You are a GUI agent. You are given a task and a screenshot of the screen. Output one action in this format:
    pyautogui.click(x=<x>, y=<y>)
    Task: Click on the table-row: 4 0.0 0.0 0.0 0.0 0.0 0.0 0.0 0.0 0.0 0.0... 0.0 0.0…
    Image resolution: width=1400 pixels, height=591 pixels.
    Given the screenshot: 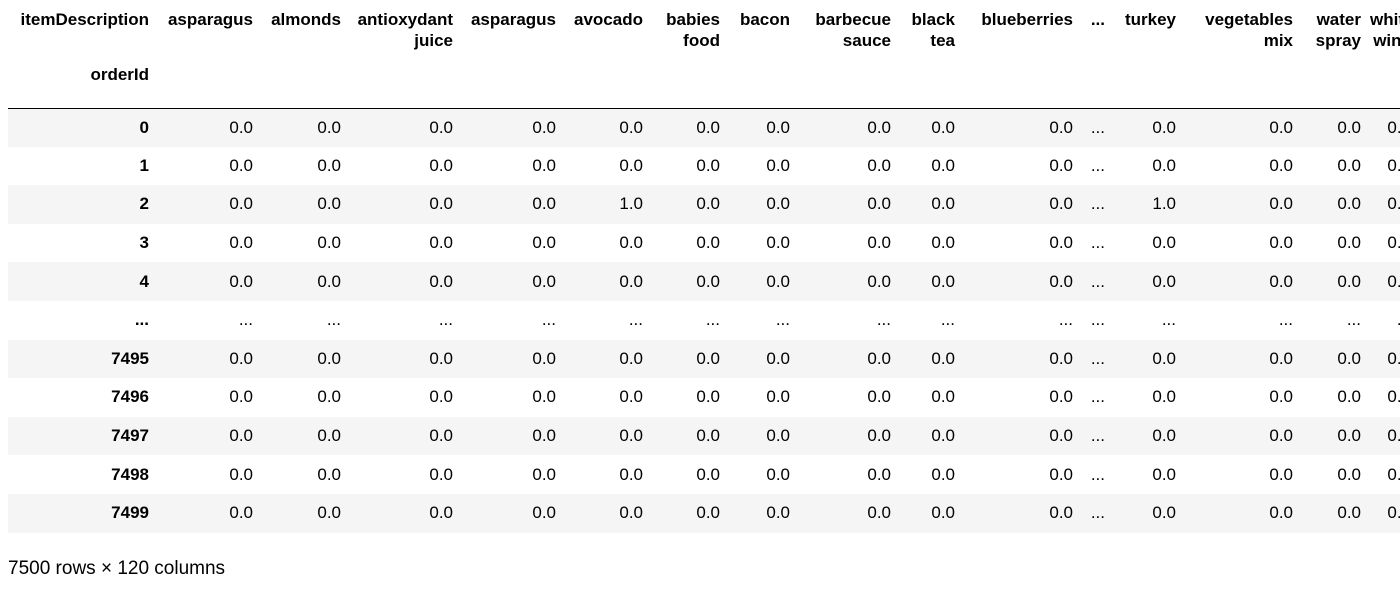 What is the action you would take?
    pyautogui.click(x=704, y=281)
    